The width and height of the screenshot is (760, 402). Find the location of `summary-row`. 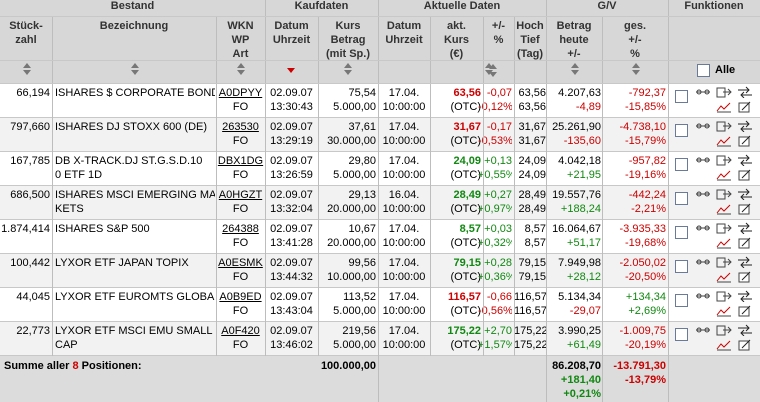

summary-row is located at coordinates (380, 379).